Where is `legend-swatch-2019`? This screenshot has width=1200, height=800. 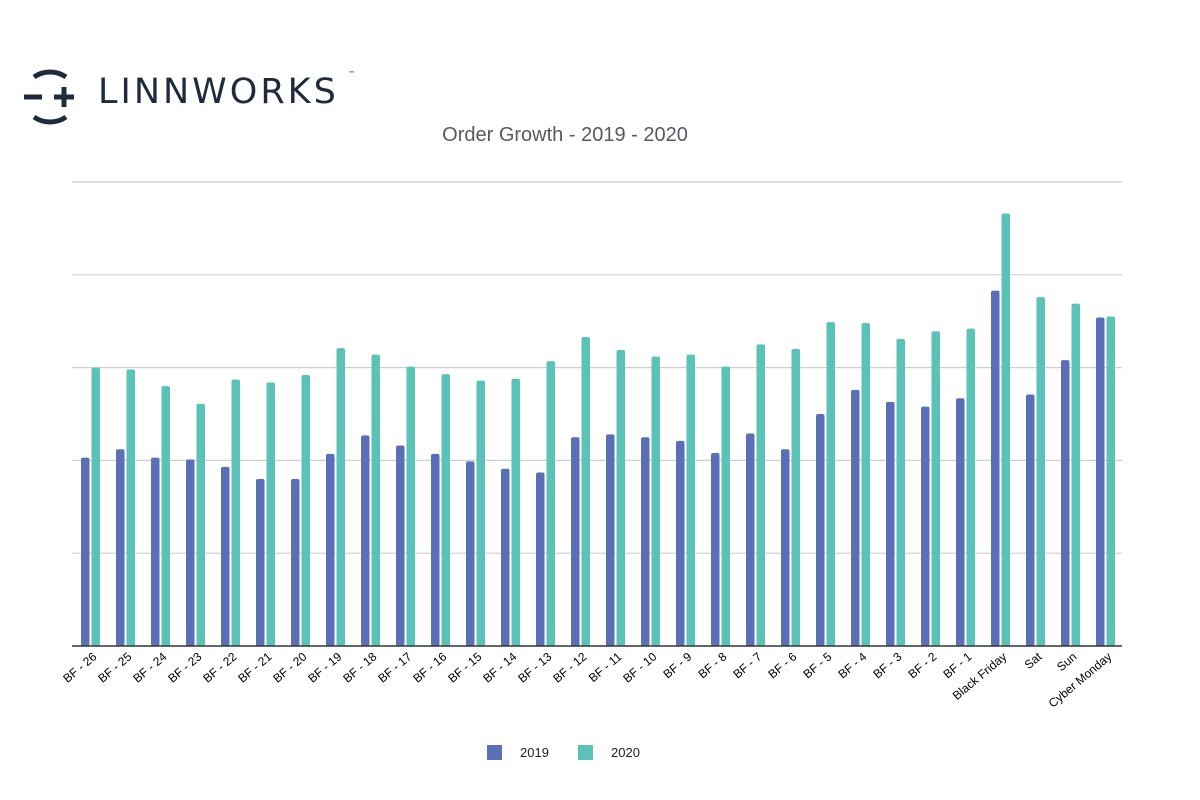
legend-swatch-2019 is located at coordinates (494, 752).